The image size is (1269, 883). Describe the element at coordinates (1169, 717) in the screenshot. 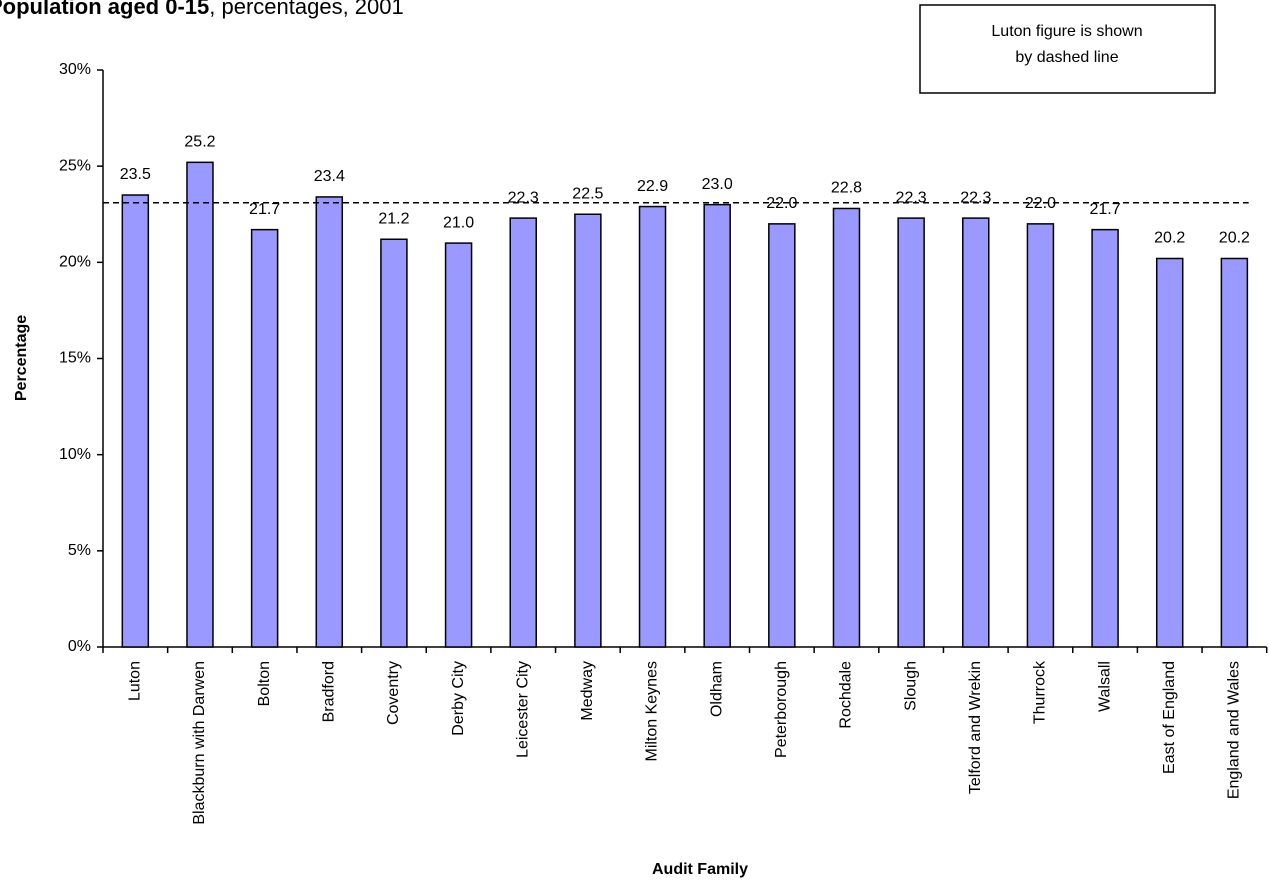

I see `x-tick-label: East of England` at that location.